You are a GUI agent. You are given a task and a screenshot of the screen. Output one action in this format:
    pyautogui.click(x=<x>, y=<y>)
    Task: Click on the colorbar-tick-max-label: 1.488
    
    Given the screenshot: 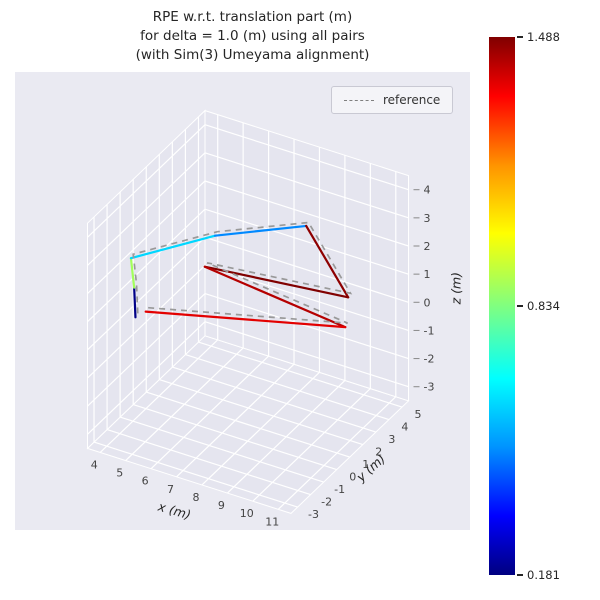 What is the action you would take?
    pyautogui.click(x=543, y=37)
    